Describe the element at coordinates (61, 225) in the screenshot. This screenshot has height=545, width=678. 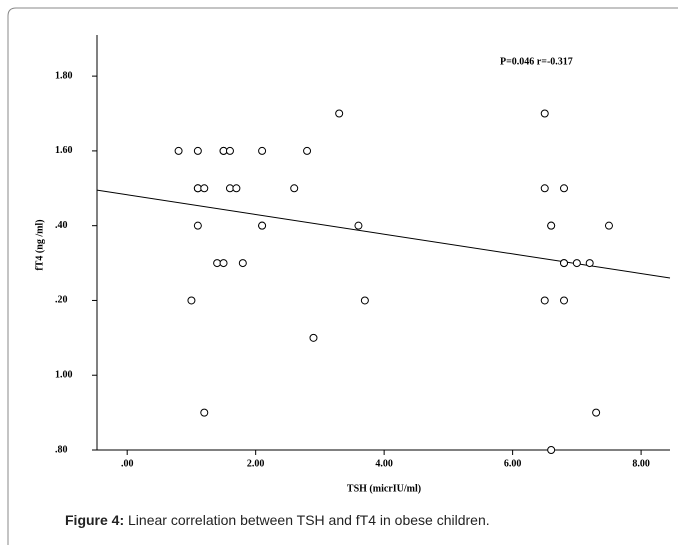
I see `y-tick-label: .40` at that location.